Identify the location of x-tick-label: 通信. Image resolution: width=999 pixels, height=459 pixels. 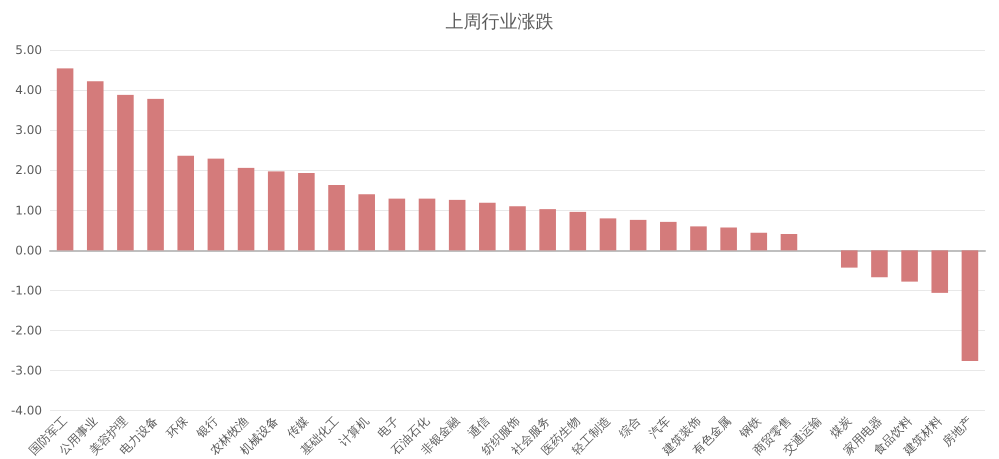
(478, 427).